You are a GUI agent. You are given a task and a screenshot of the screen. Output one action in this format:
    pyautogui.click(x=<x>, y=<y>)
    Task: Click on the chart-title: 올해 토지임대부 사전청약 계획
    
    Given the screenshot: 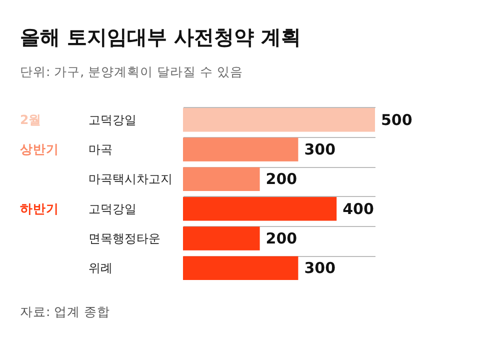 What is the action you would take?
    pyautogui.click(x=160, y=37)
    